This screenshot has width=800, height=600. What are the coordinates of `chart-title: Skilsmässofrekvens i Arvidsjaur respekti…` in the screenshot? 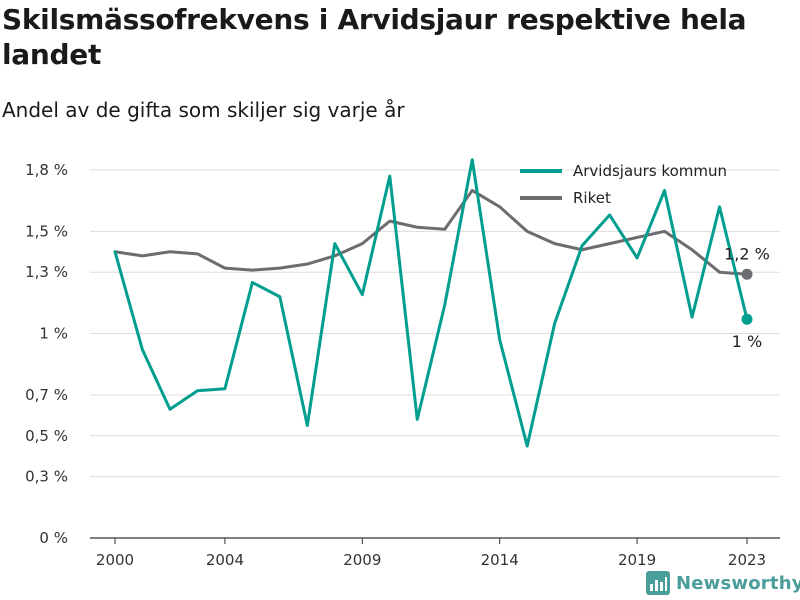 It's located at (374, 37).